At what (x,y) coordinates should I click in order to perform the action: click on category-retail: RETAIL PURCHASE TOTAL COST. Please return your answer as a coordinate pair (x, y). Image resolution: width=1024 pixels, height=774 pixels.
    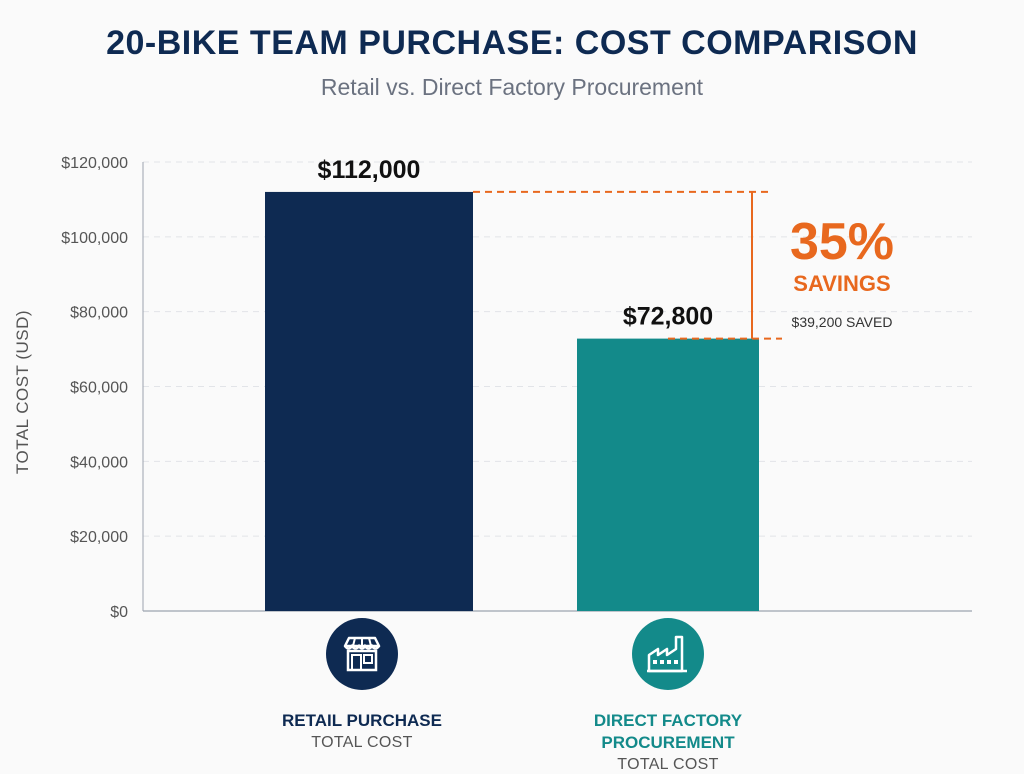
    Looking at the image, I should click on (362, 685).